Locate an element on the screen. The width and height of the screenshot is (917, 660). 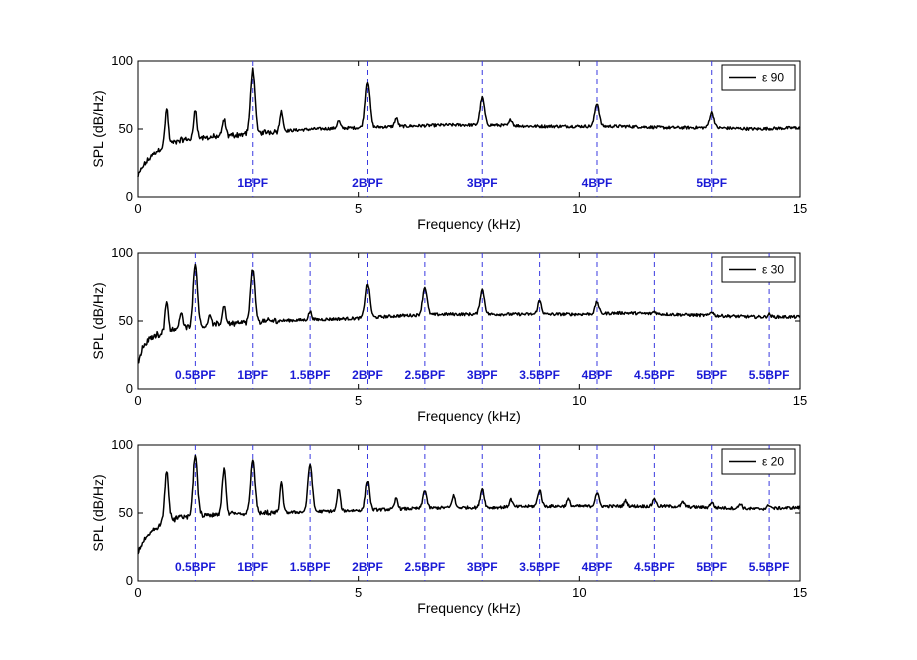
legend-box is located at coordinates (758, 269).